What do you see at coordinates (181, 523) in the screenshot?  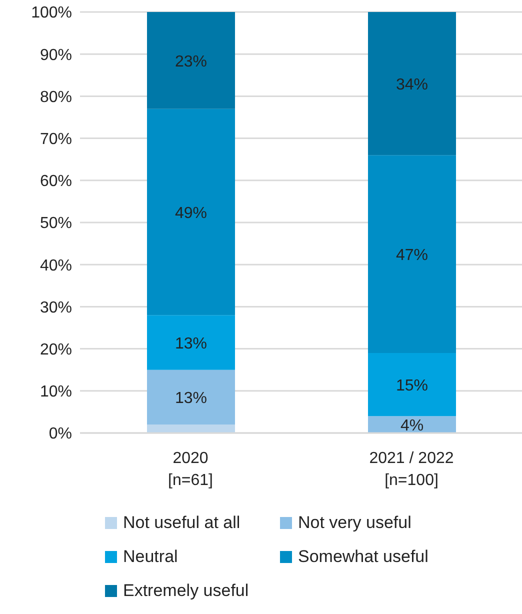 I see `legend-label: Not useful at all` at bounding box center [181, 523].